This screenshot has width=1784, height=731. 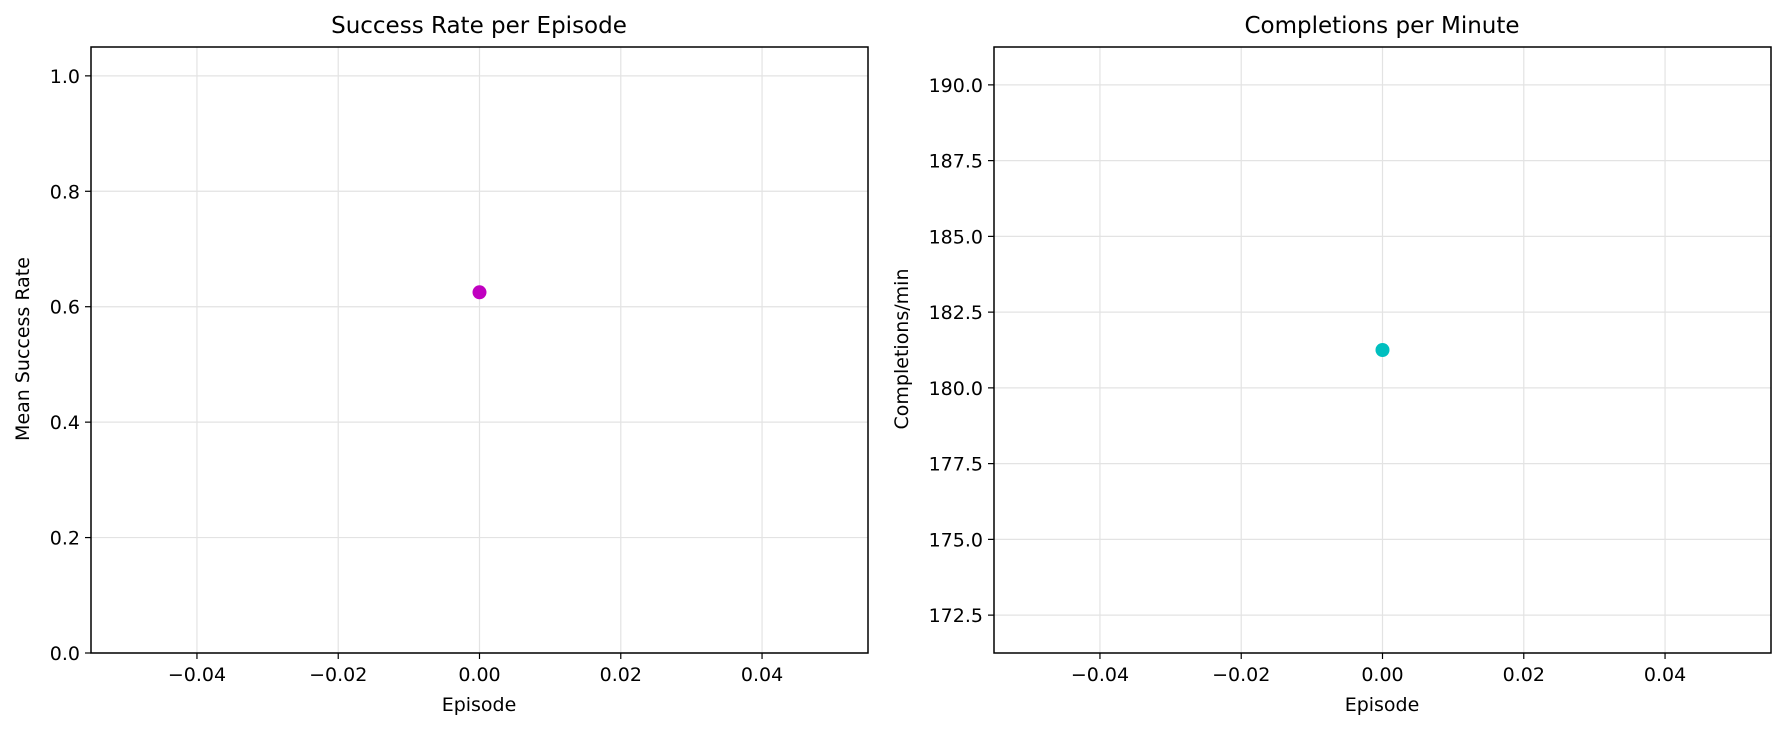 What do you see at coordinates (65, 308) in the screenshot?
I see `y-tick-label: 0.6` at bounding box center [65, 308].